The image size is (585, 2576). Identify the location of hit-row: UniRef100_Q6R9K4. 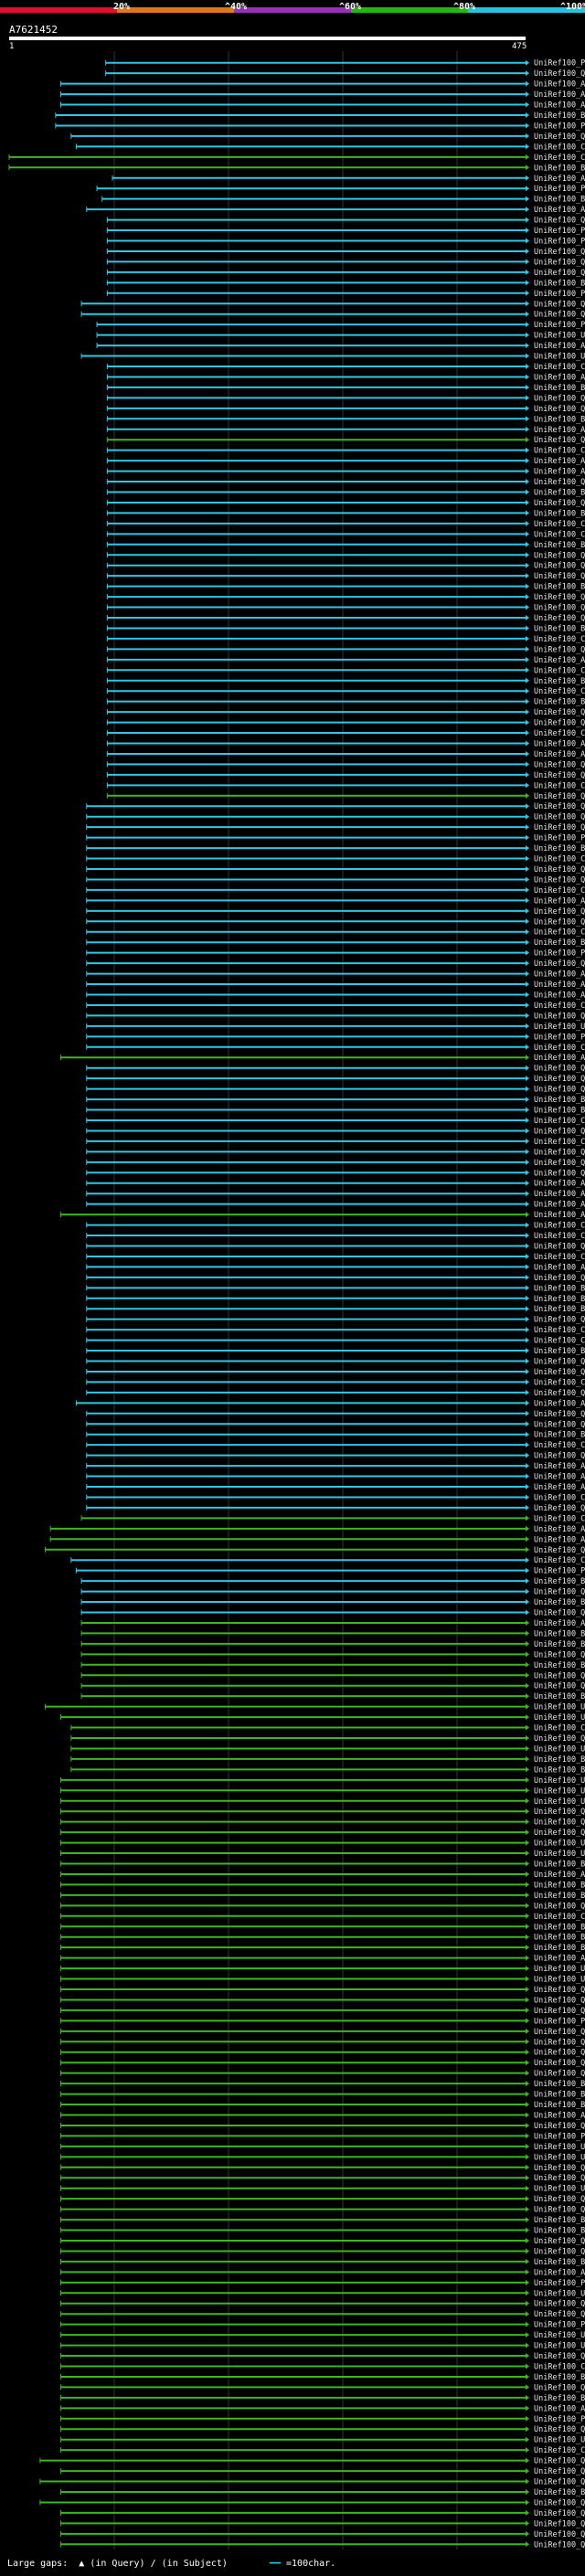
(332, 1592).